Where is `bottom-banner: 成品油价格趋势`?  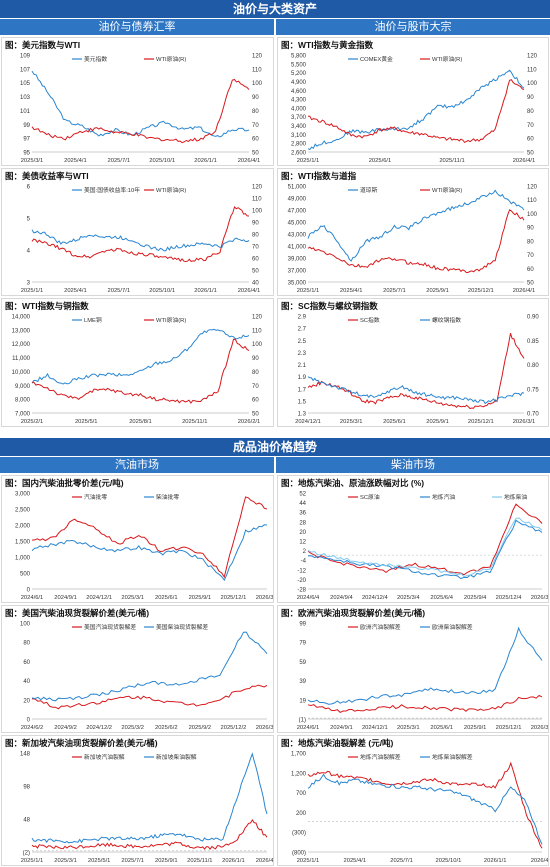
bottom-banner: 成品油价格趋势 is located at coordinates (275, 447).